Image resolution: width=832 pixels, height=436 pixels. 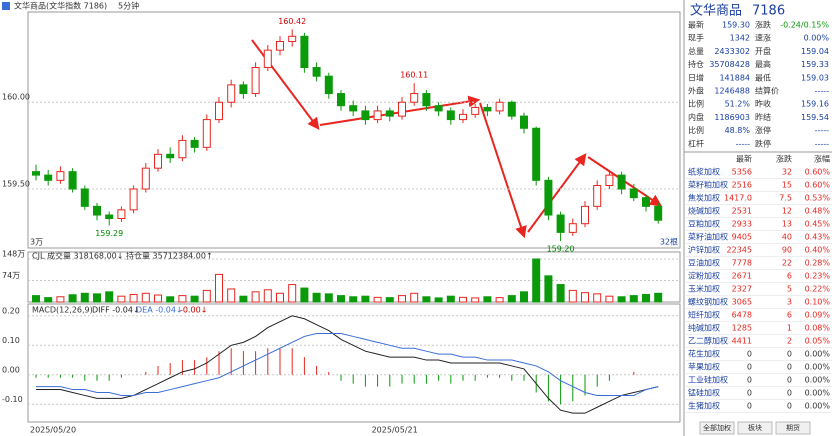 I want to click on quote-label: 最高, so click(x=763, y=64).